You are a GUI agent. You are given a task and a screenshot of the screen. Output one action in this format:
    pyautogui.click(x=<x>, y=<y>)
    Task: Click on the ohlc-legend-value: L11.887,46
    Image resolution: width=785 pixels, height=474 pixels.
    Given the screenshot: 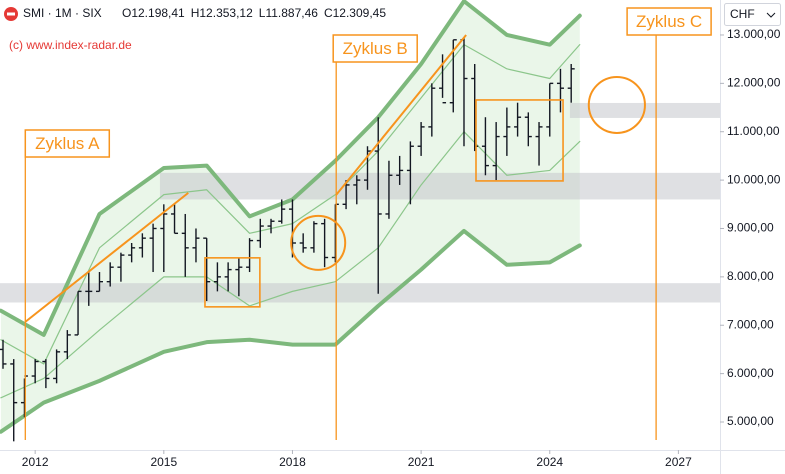 What is the action you would take?
    pyautogui.click(x=288, y=13)
    